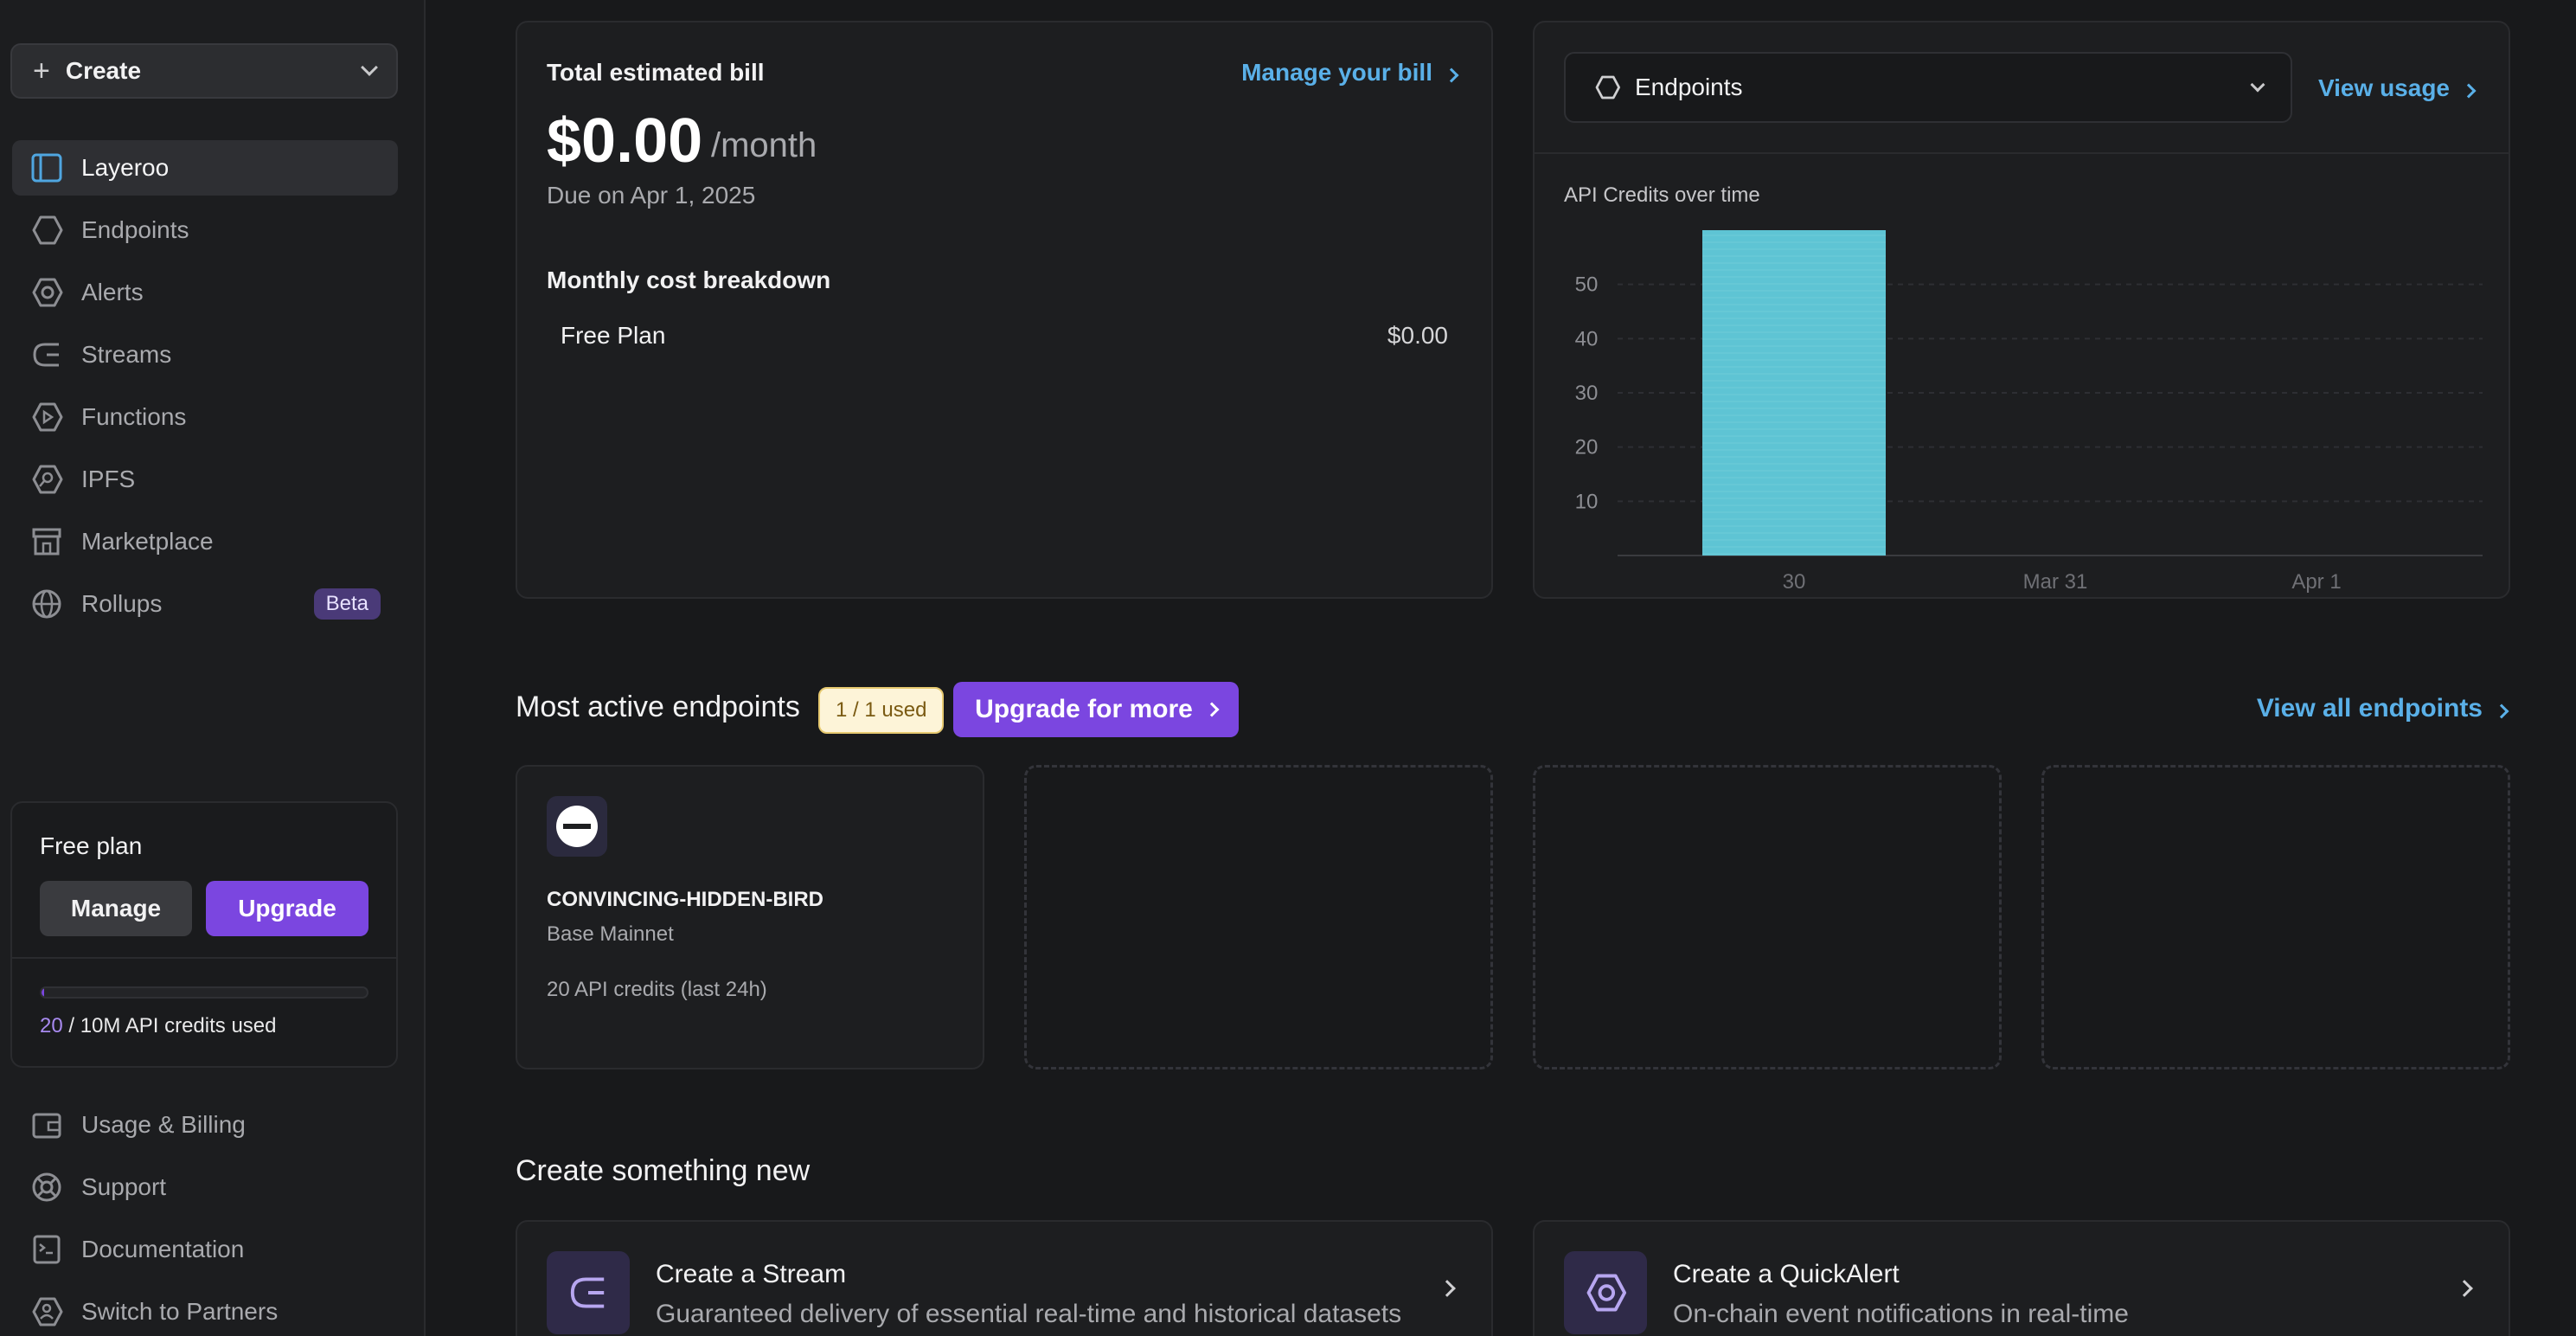 The width and height of the screenshot is (2576, 1336). What do you see at coordinates (125, 167) in the screenshot?
I see `sidebar-item-label: Layeroo` at bounding box center [125, 167].